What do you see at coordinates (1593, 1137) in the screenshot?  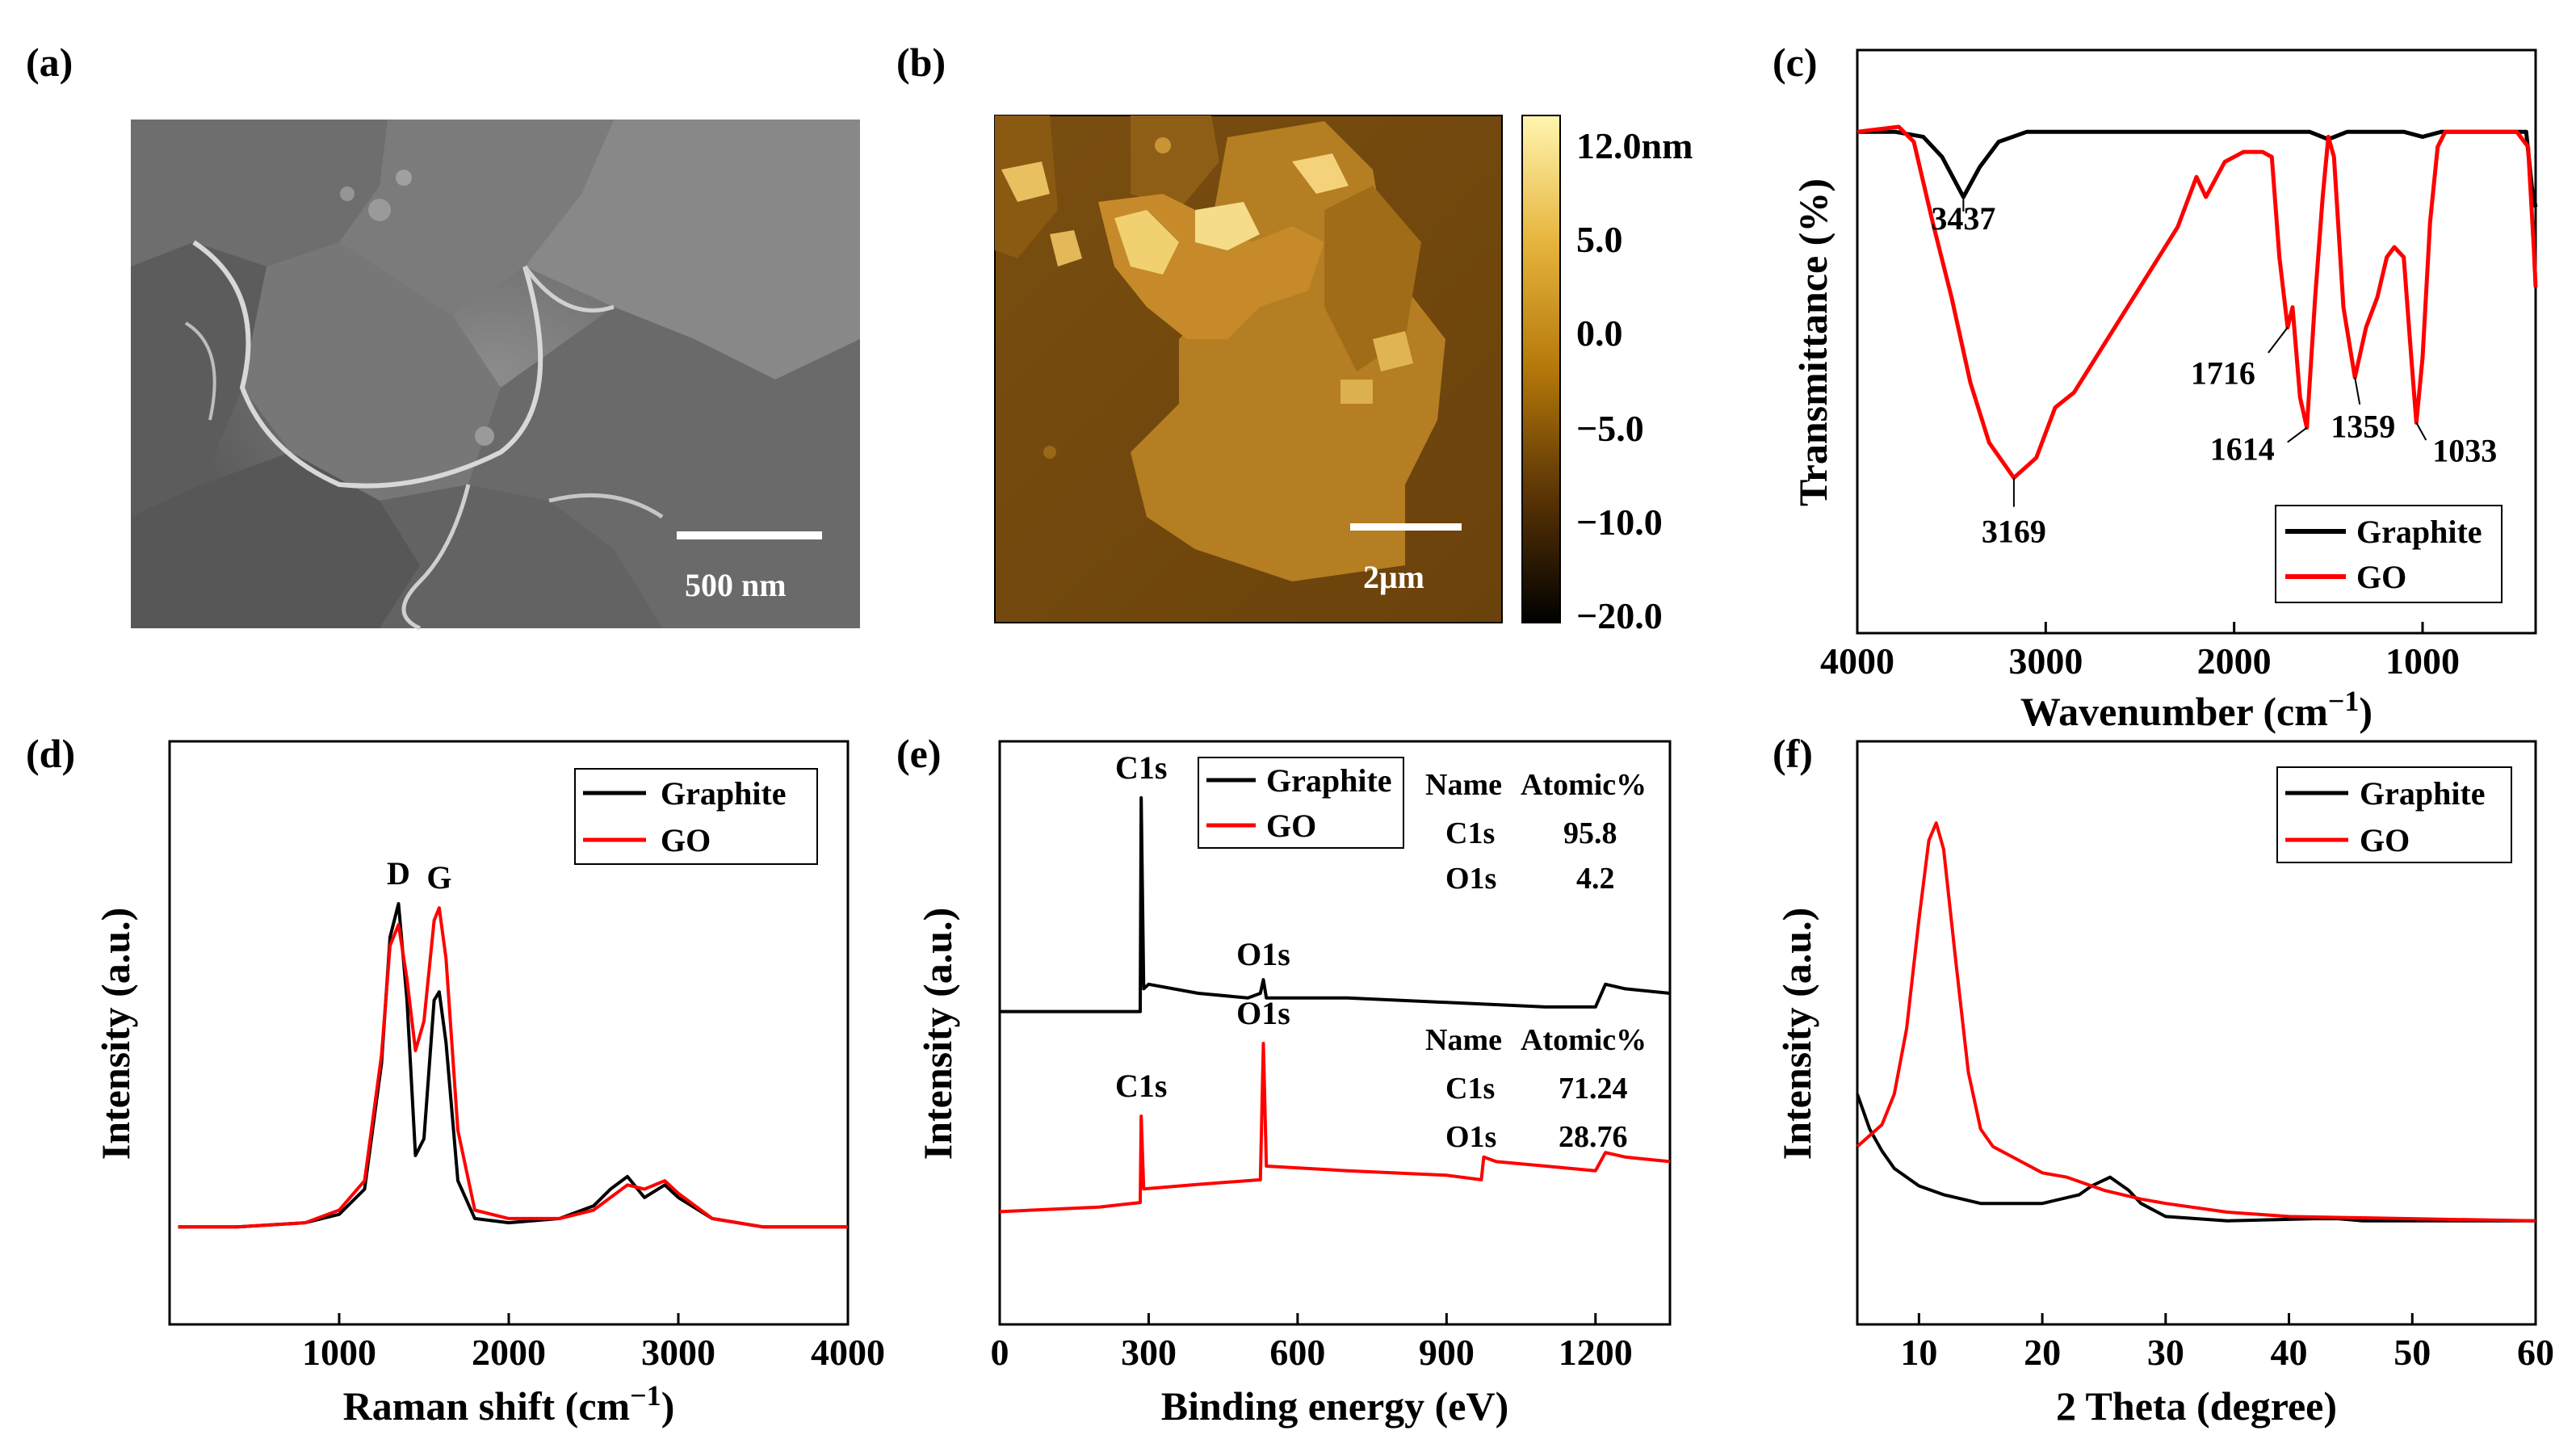 I see `table-go-o1s-value: 28.76` at bounding box center [1593, 1137].